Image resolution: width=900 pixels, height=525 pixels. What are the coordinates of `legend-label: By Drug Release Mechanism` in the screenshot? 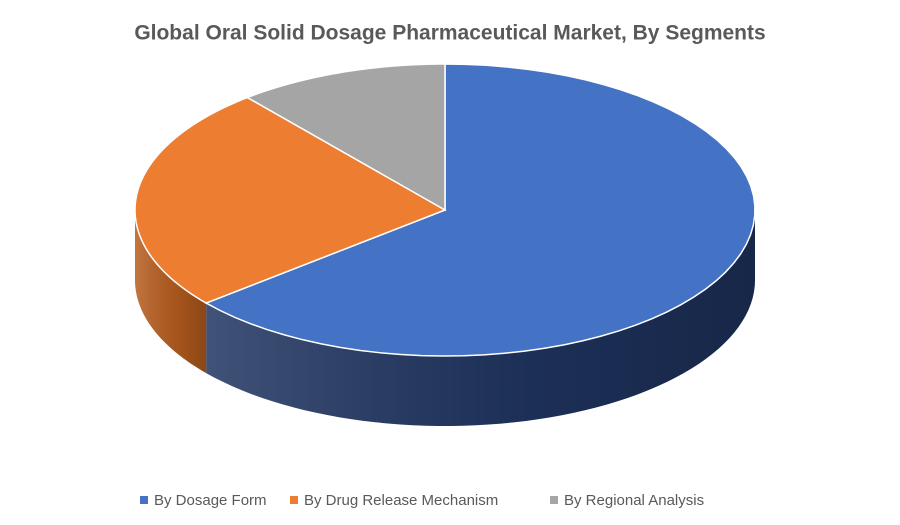 It's located at (401, 500).